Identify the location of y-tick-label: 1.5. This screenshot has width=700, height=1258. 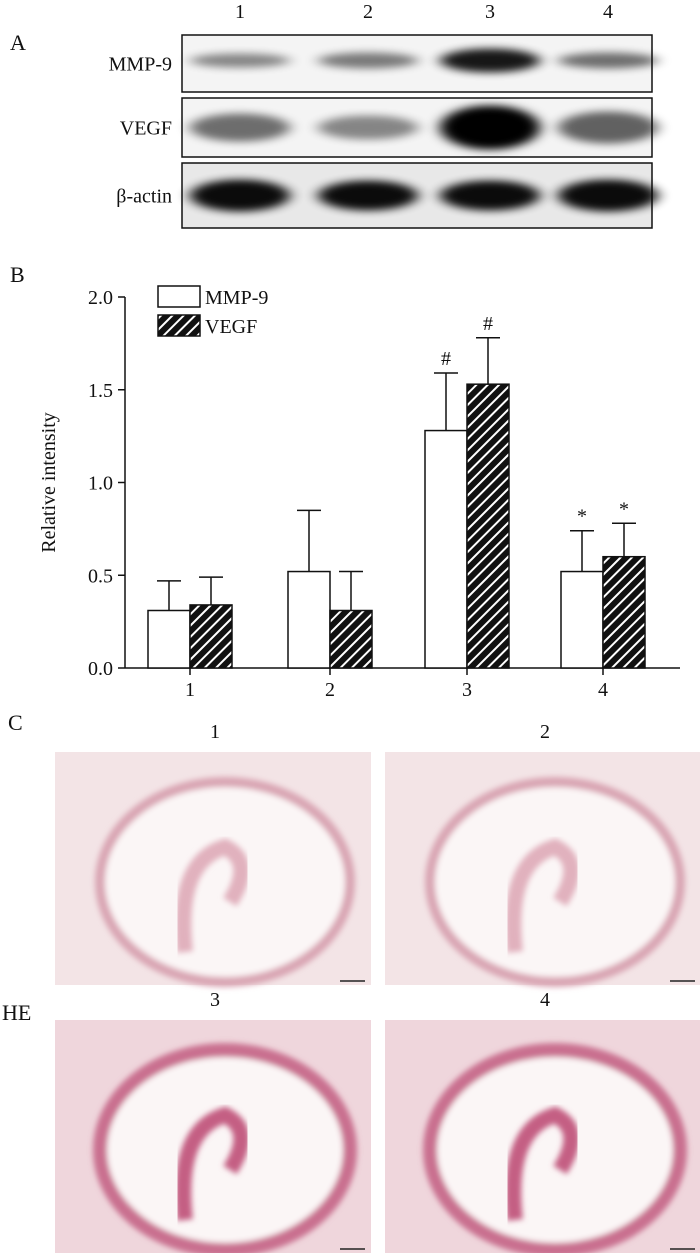
(100, 391).